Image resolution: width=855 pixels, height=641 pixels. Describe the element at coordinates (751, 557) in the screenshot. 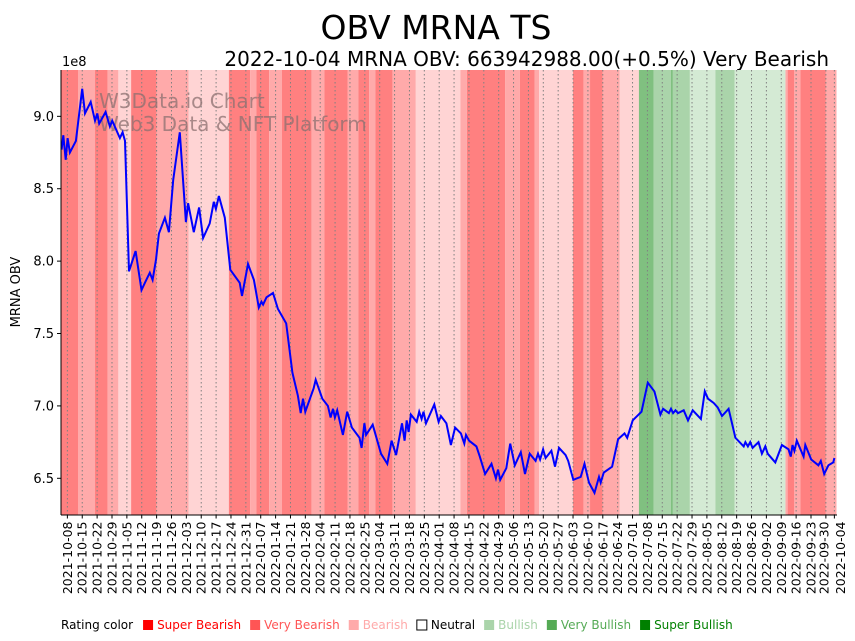

I see `x-tick-label: 2022-08-26` at that location.